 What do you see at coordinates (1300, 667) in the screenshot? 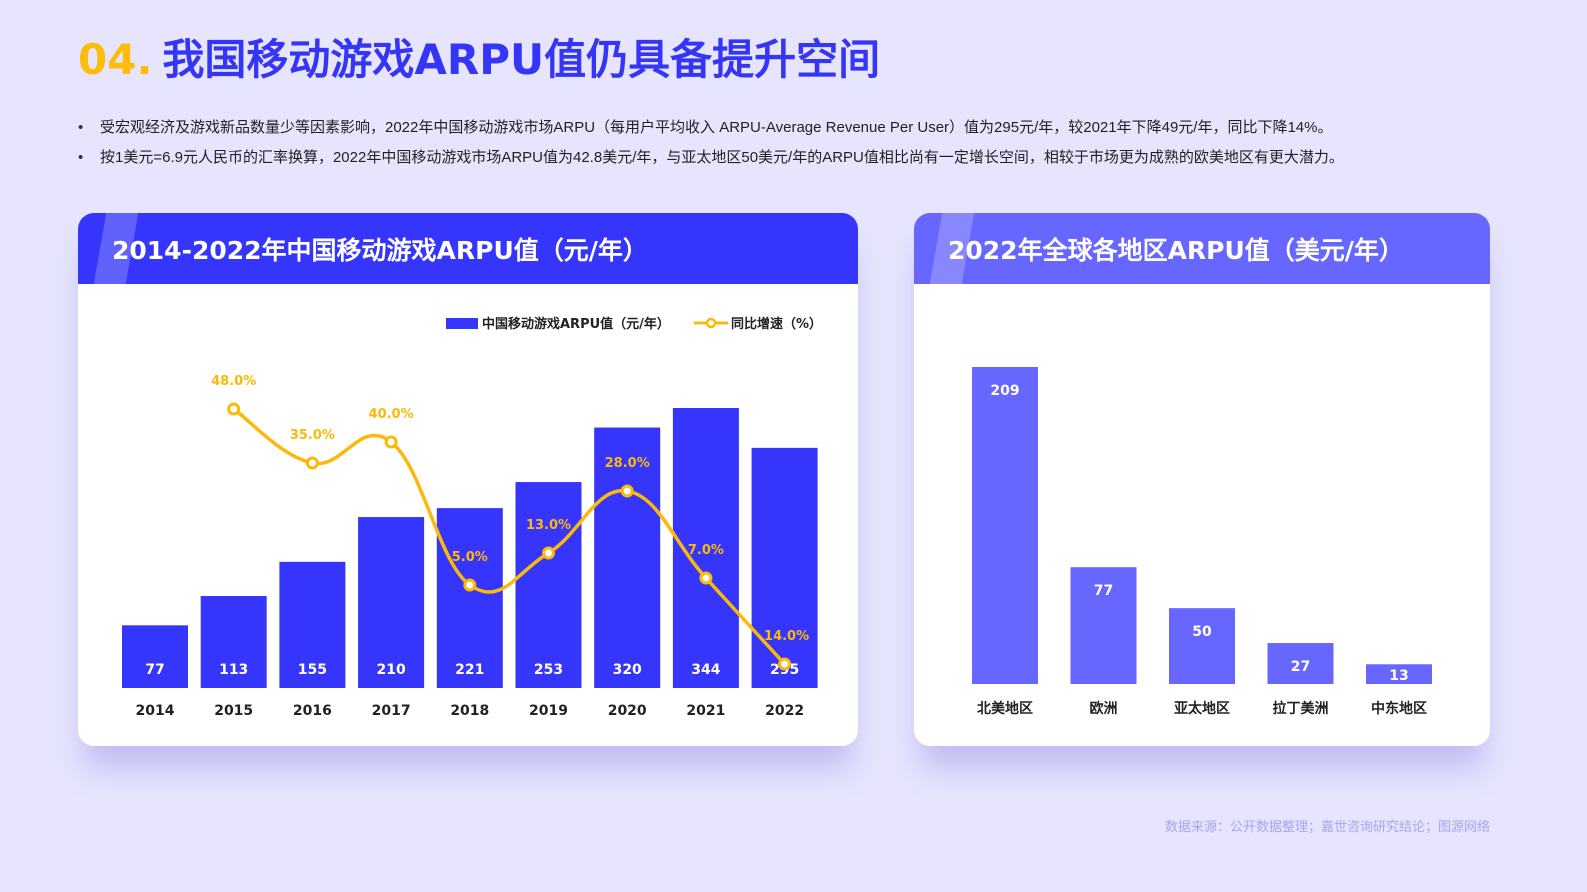
I see `bar-value-label: 27` at bounding box center [1300, 667].